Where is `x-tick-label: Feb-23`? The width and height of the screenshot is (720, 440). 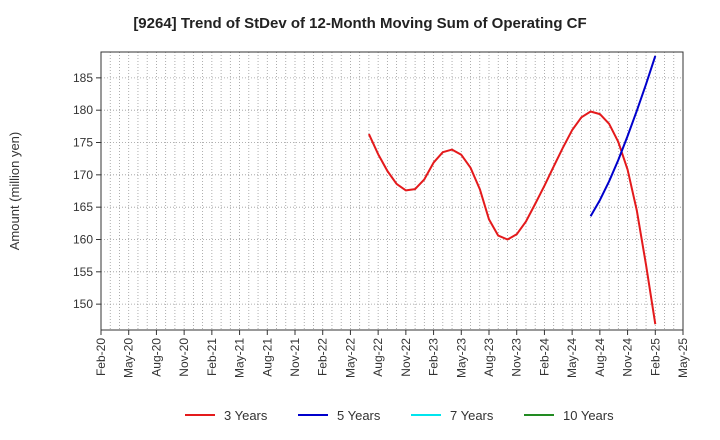 x-tick-label: Feb-23 is located at coordinates (434, 357).